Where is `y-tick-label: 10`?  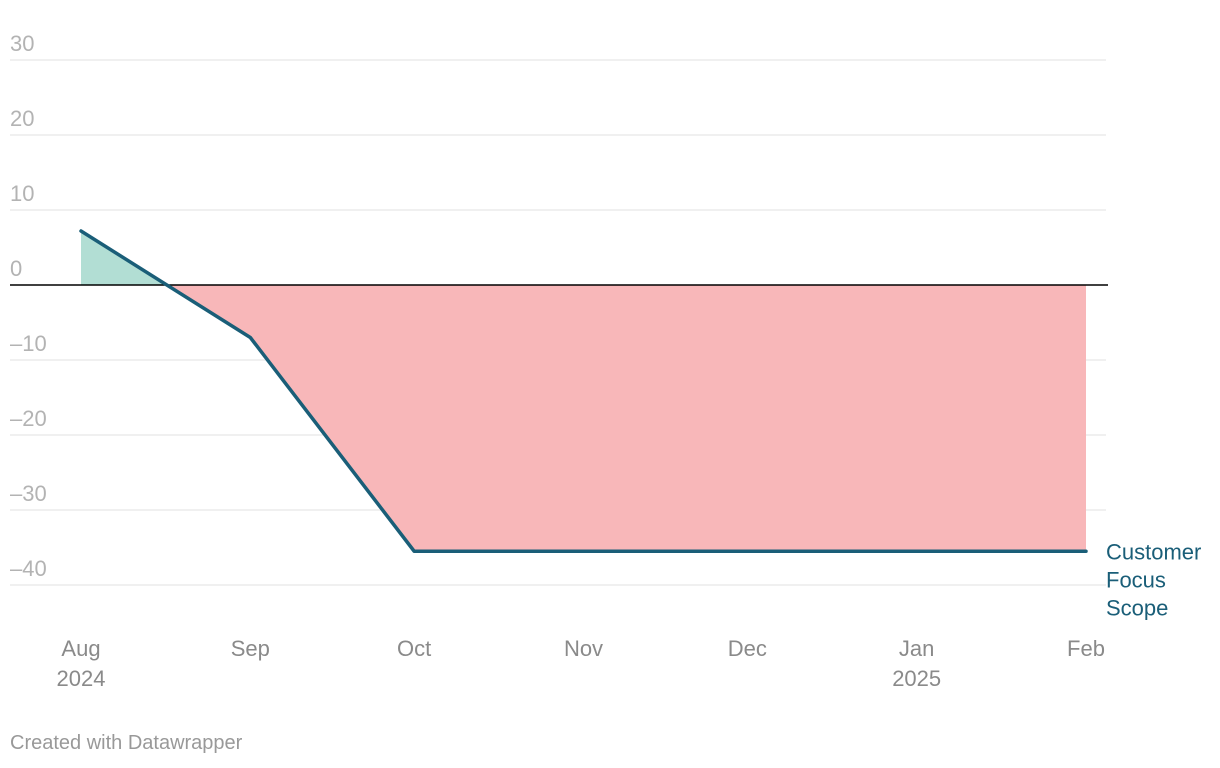
y-tick-label: 10 is located at coordinates (22, 193).